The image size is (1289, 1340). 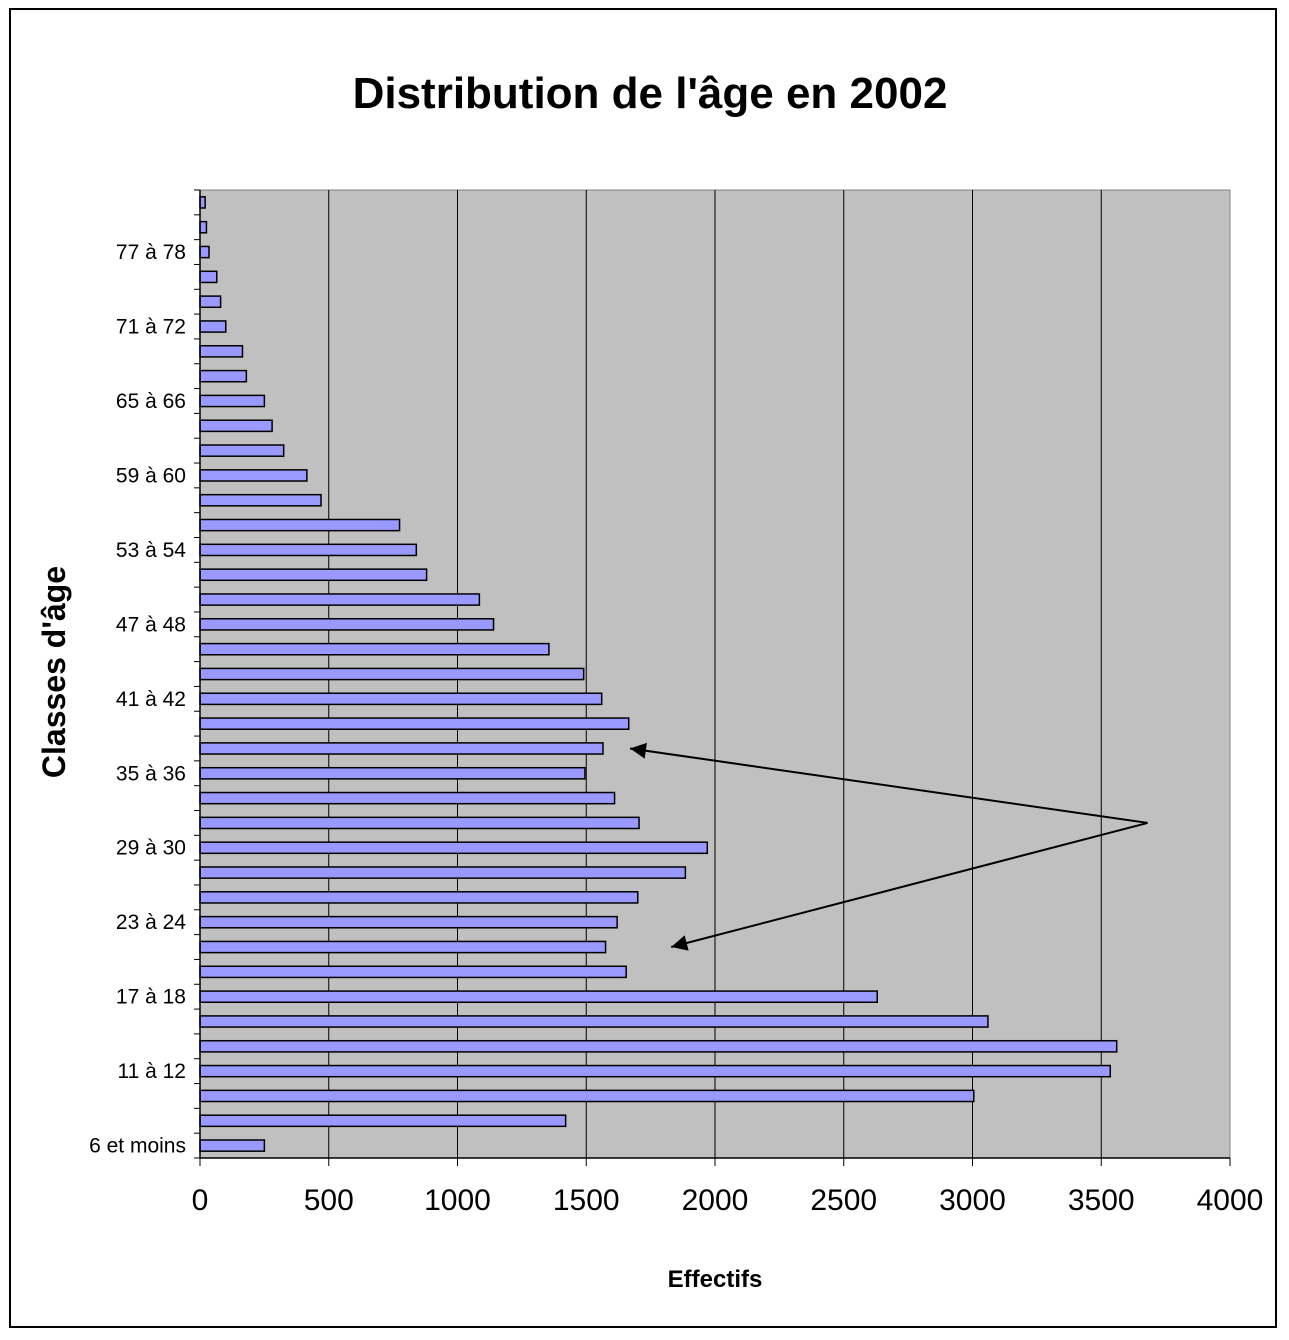 I want to click on x-tick-label: 3000, so click(x=972, y=1200).